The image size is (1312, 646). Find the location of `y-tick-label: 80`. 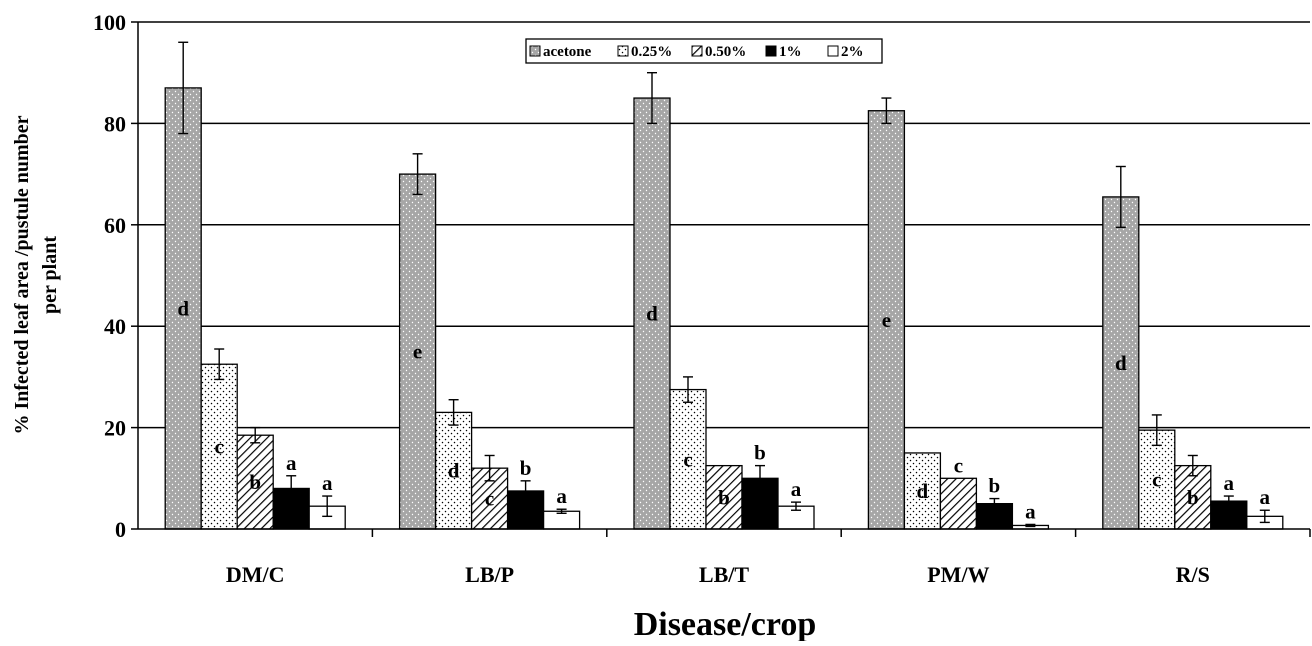

y-tick-label: 80 is located at coordinates (115, 123).